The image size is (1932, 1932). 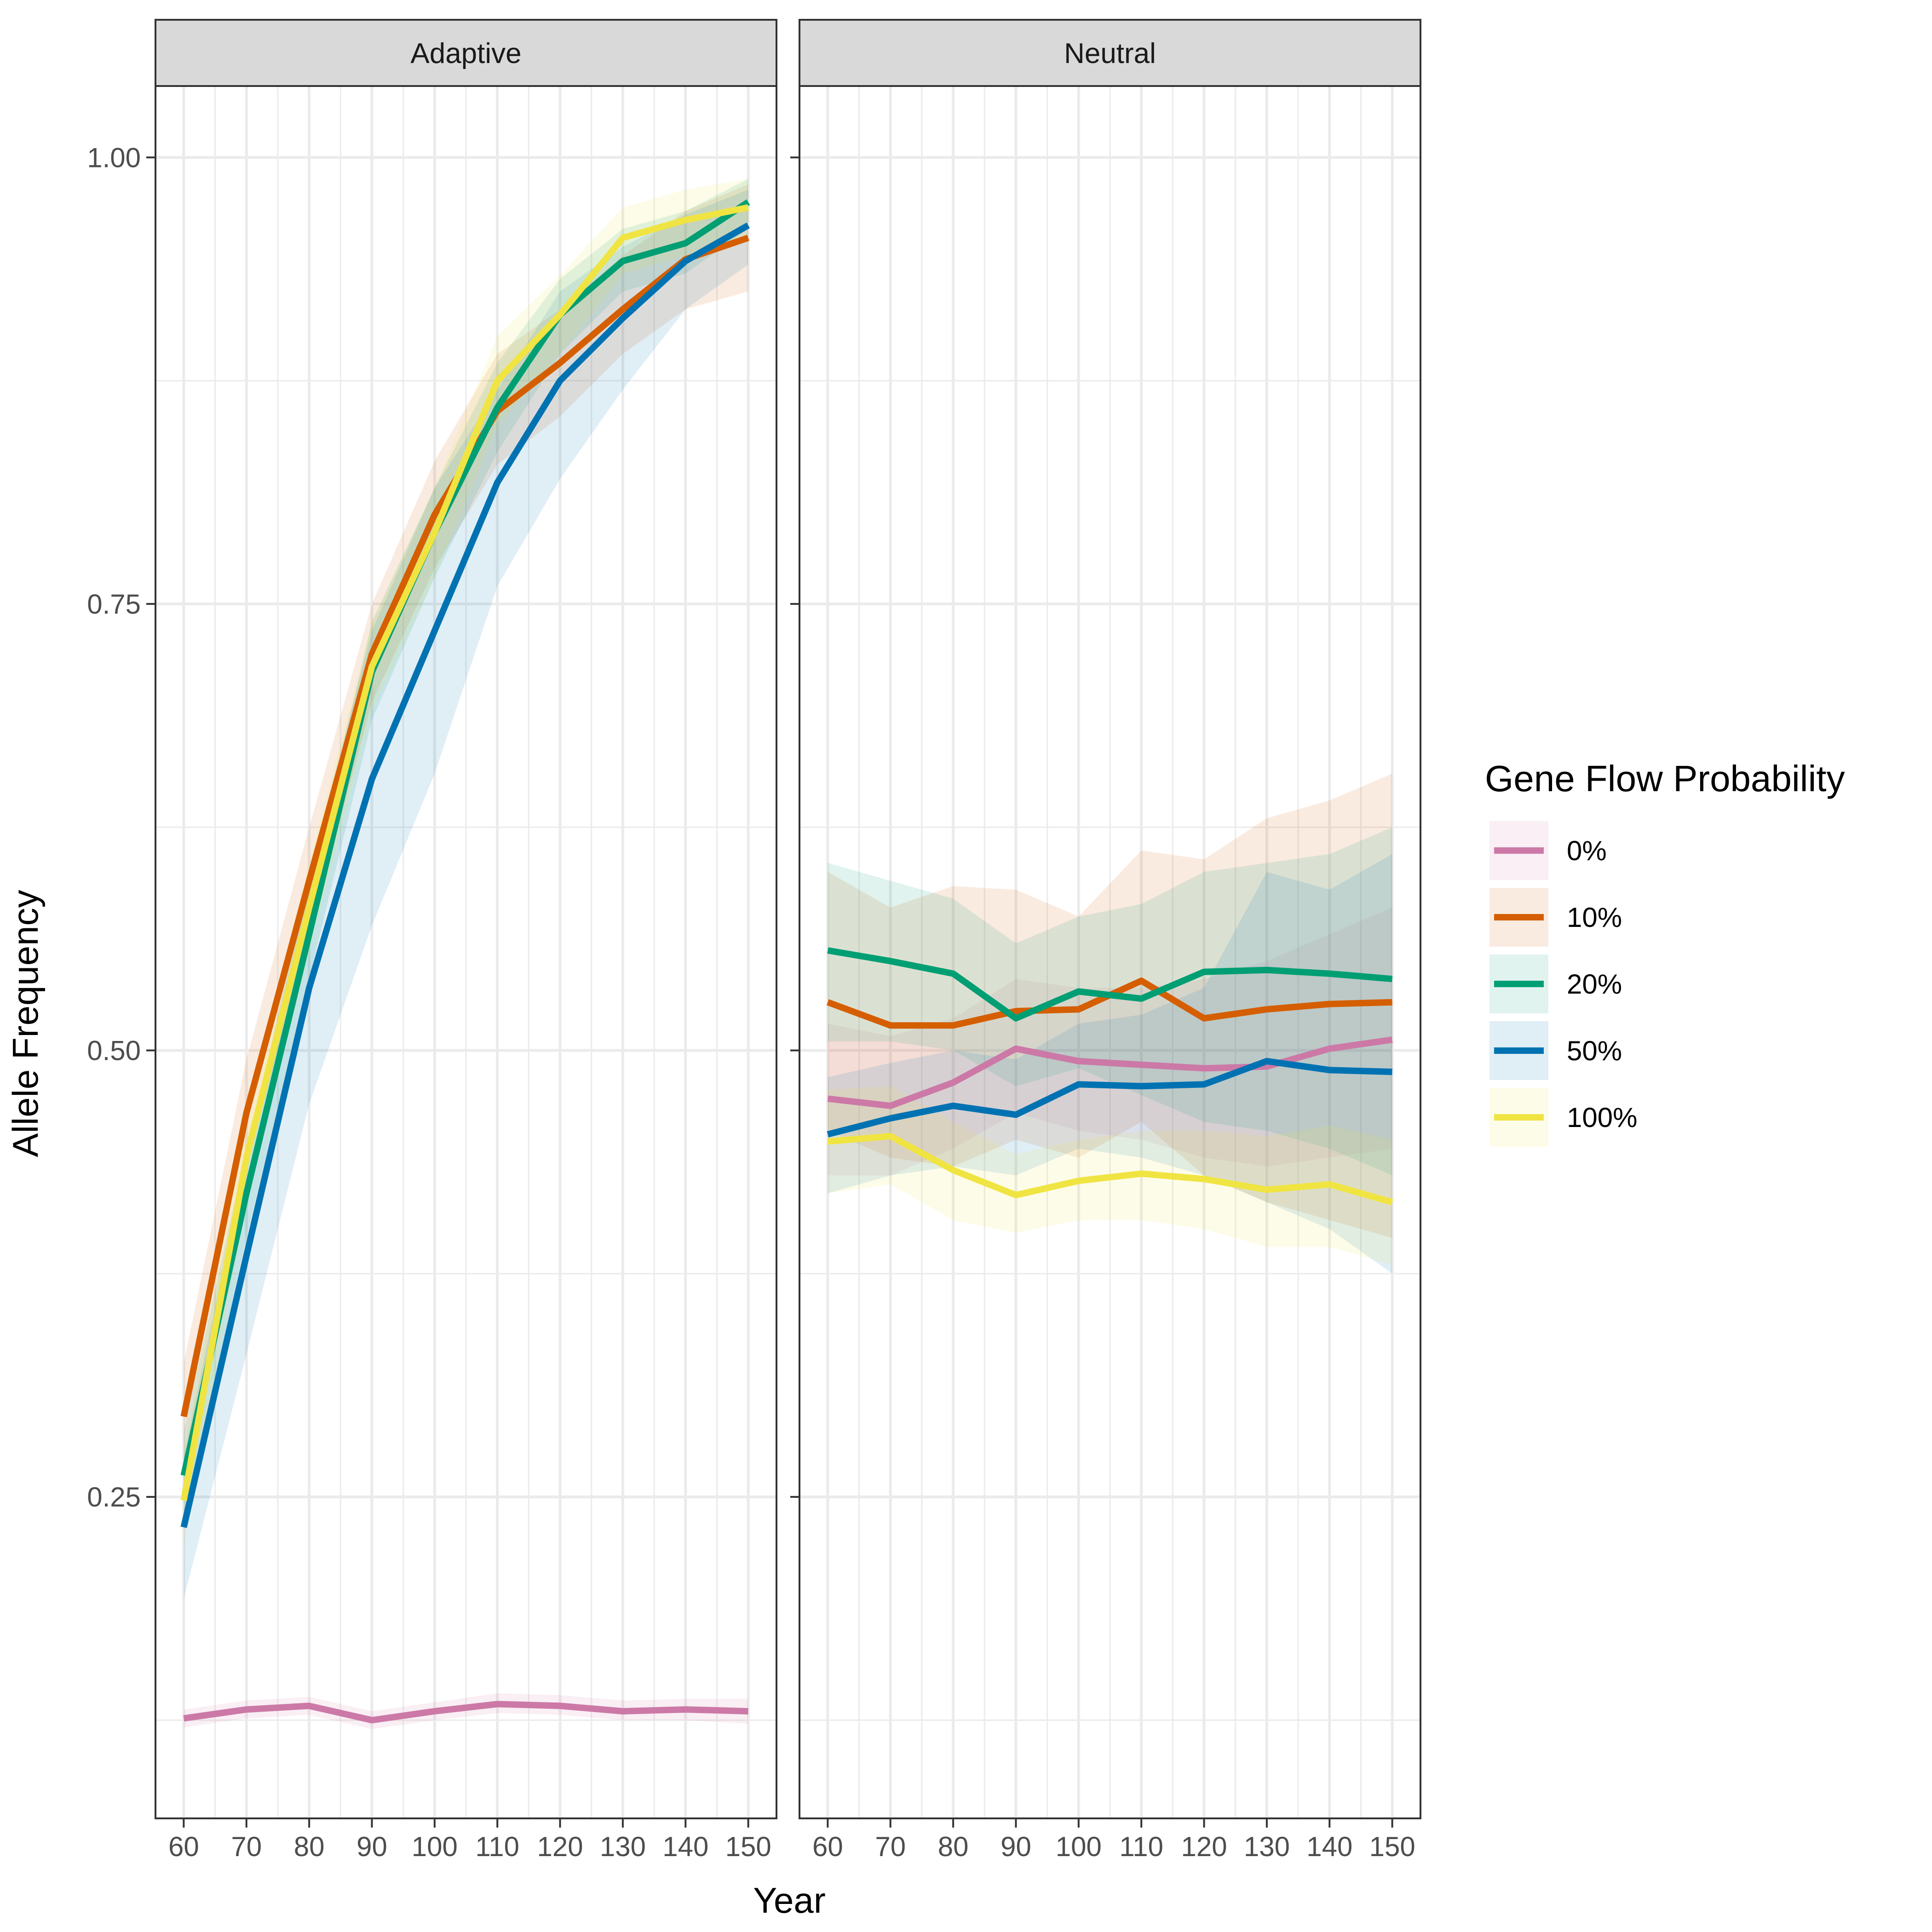 I want to click on legend: Gene Flow Probability 0% 10% 20% 50% 100%, so click(x=1665, y=952).